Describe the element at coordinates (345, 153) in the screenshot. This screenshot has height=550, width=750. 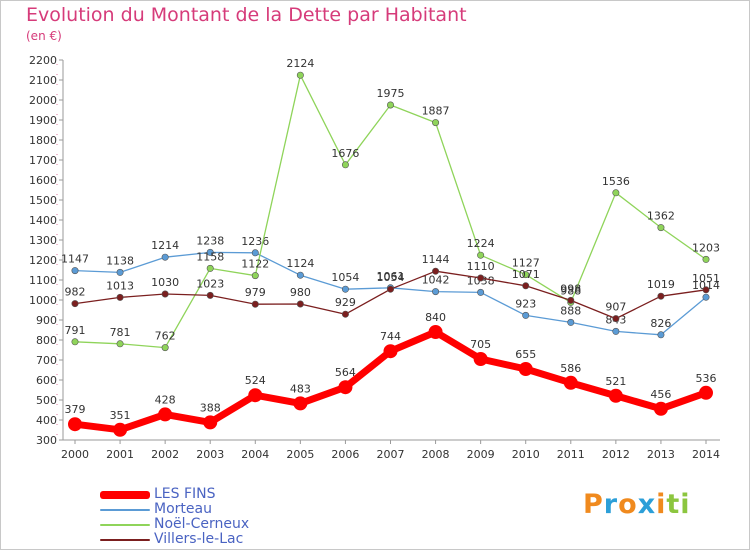
I see `data-label: 1676` at that location.